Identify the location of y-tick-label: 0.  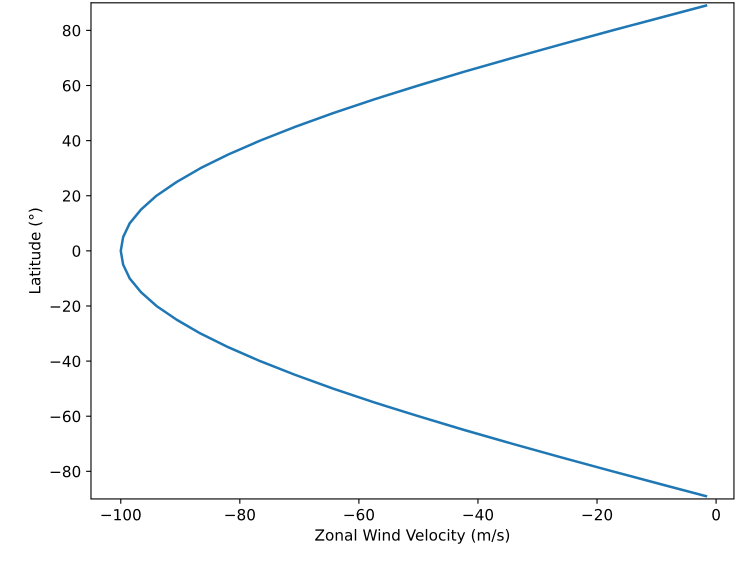
(76, 251).